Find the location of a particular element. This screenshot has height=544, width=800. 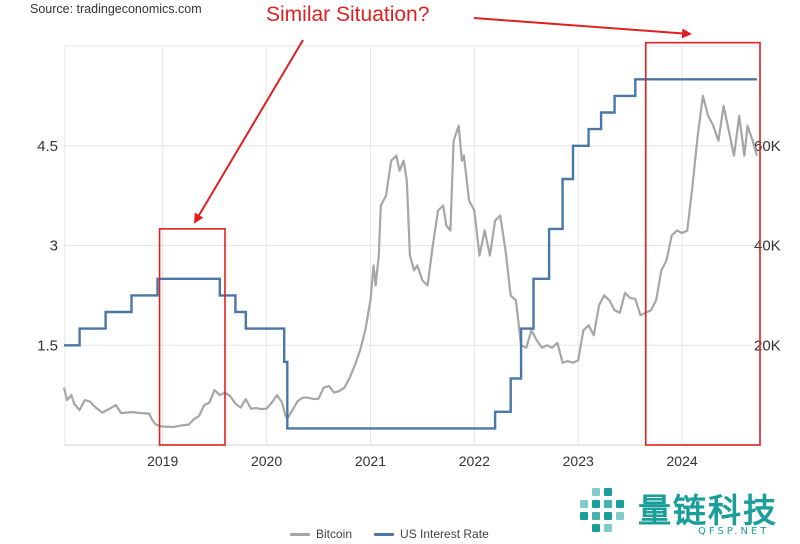

watermark-brand: 量链科技 is located at coordinates (708, 510).